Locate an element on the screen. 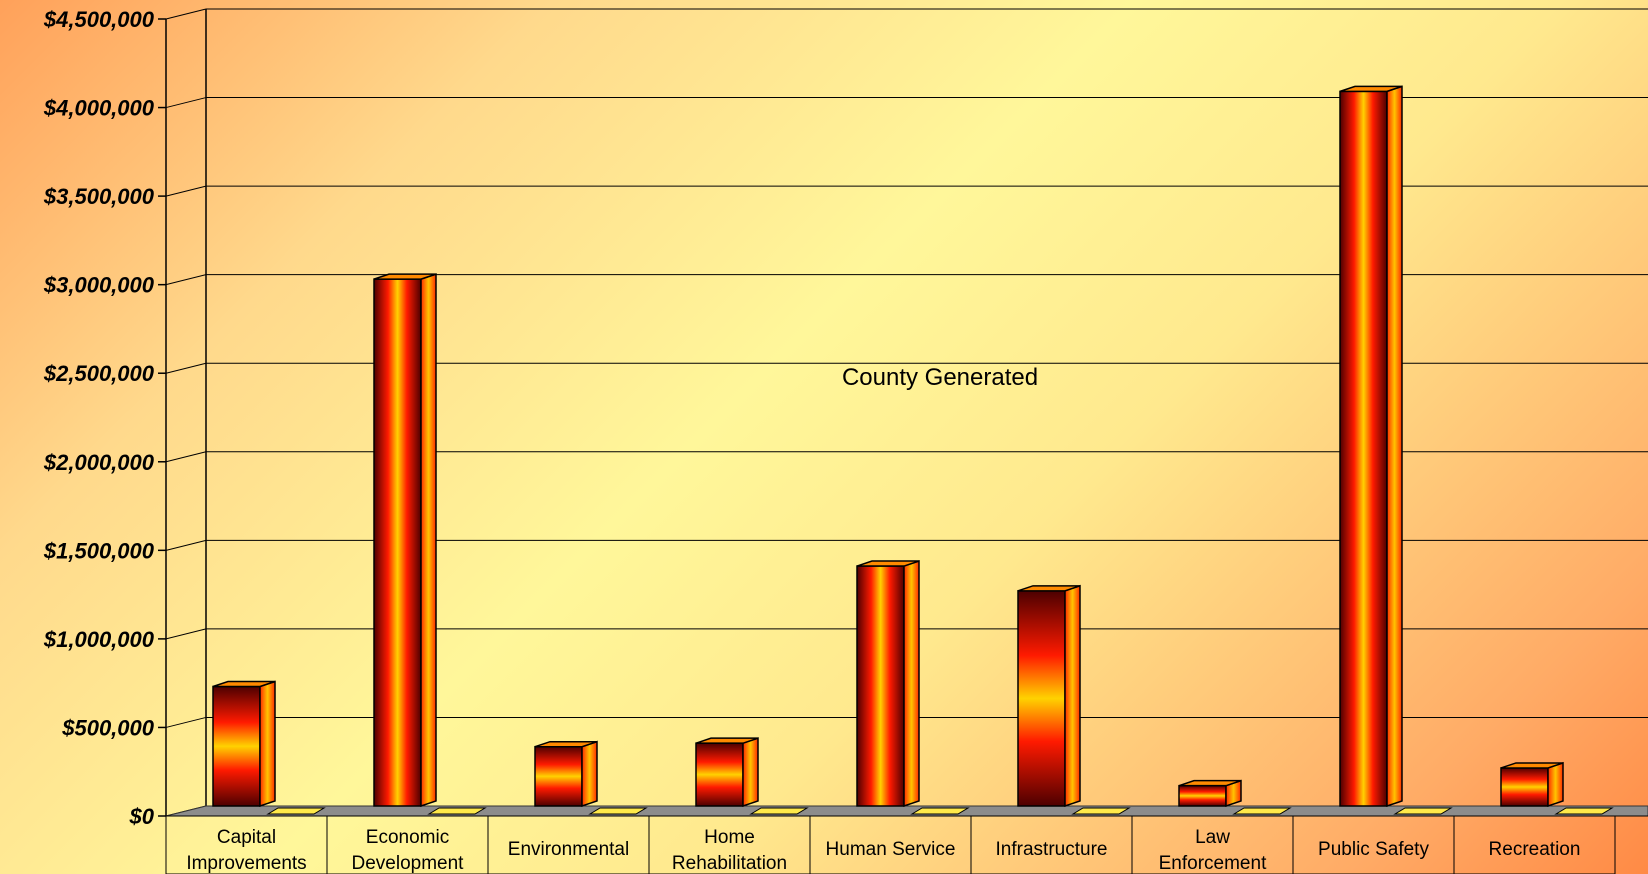  x-tick-label-line: Improvements is located at coordinates (246, 863).